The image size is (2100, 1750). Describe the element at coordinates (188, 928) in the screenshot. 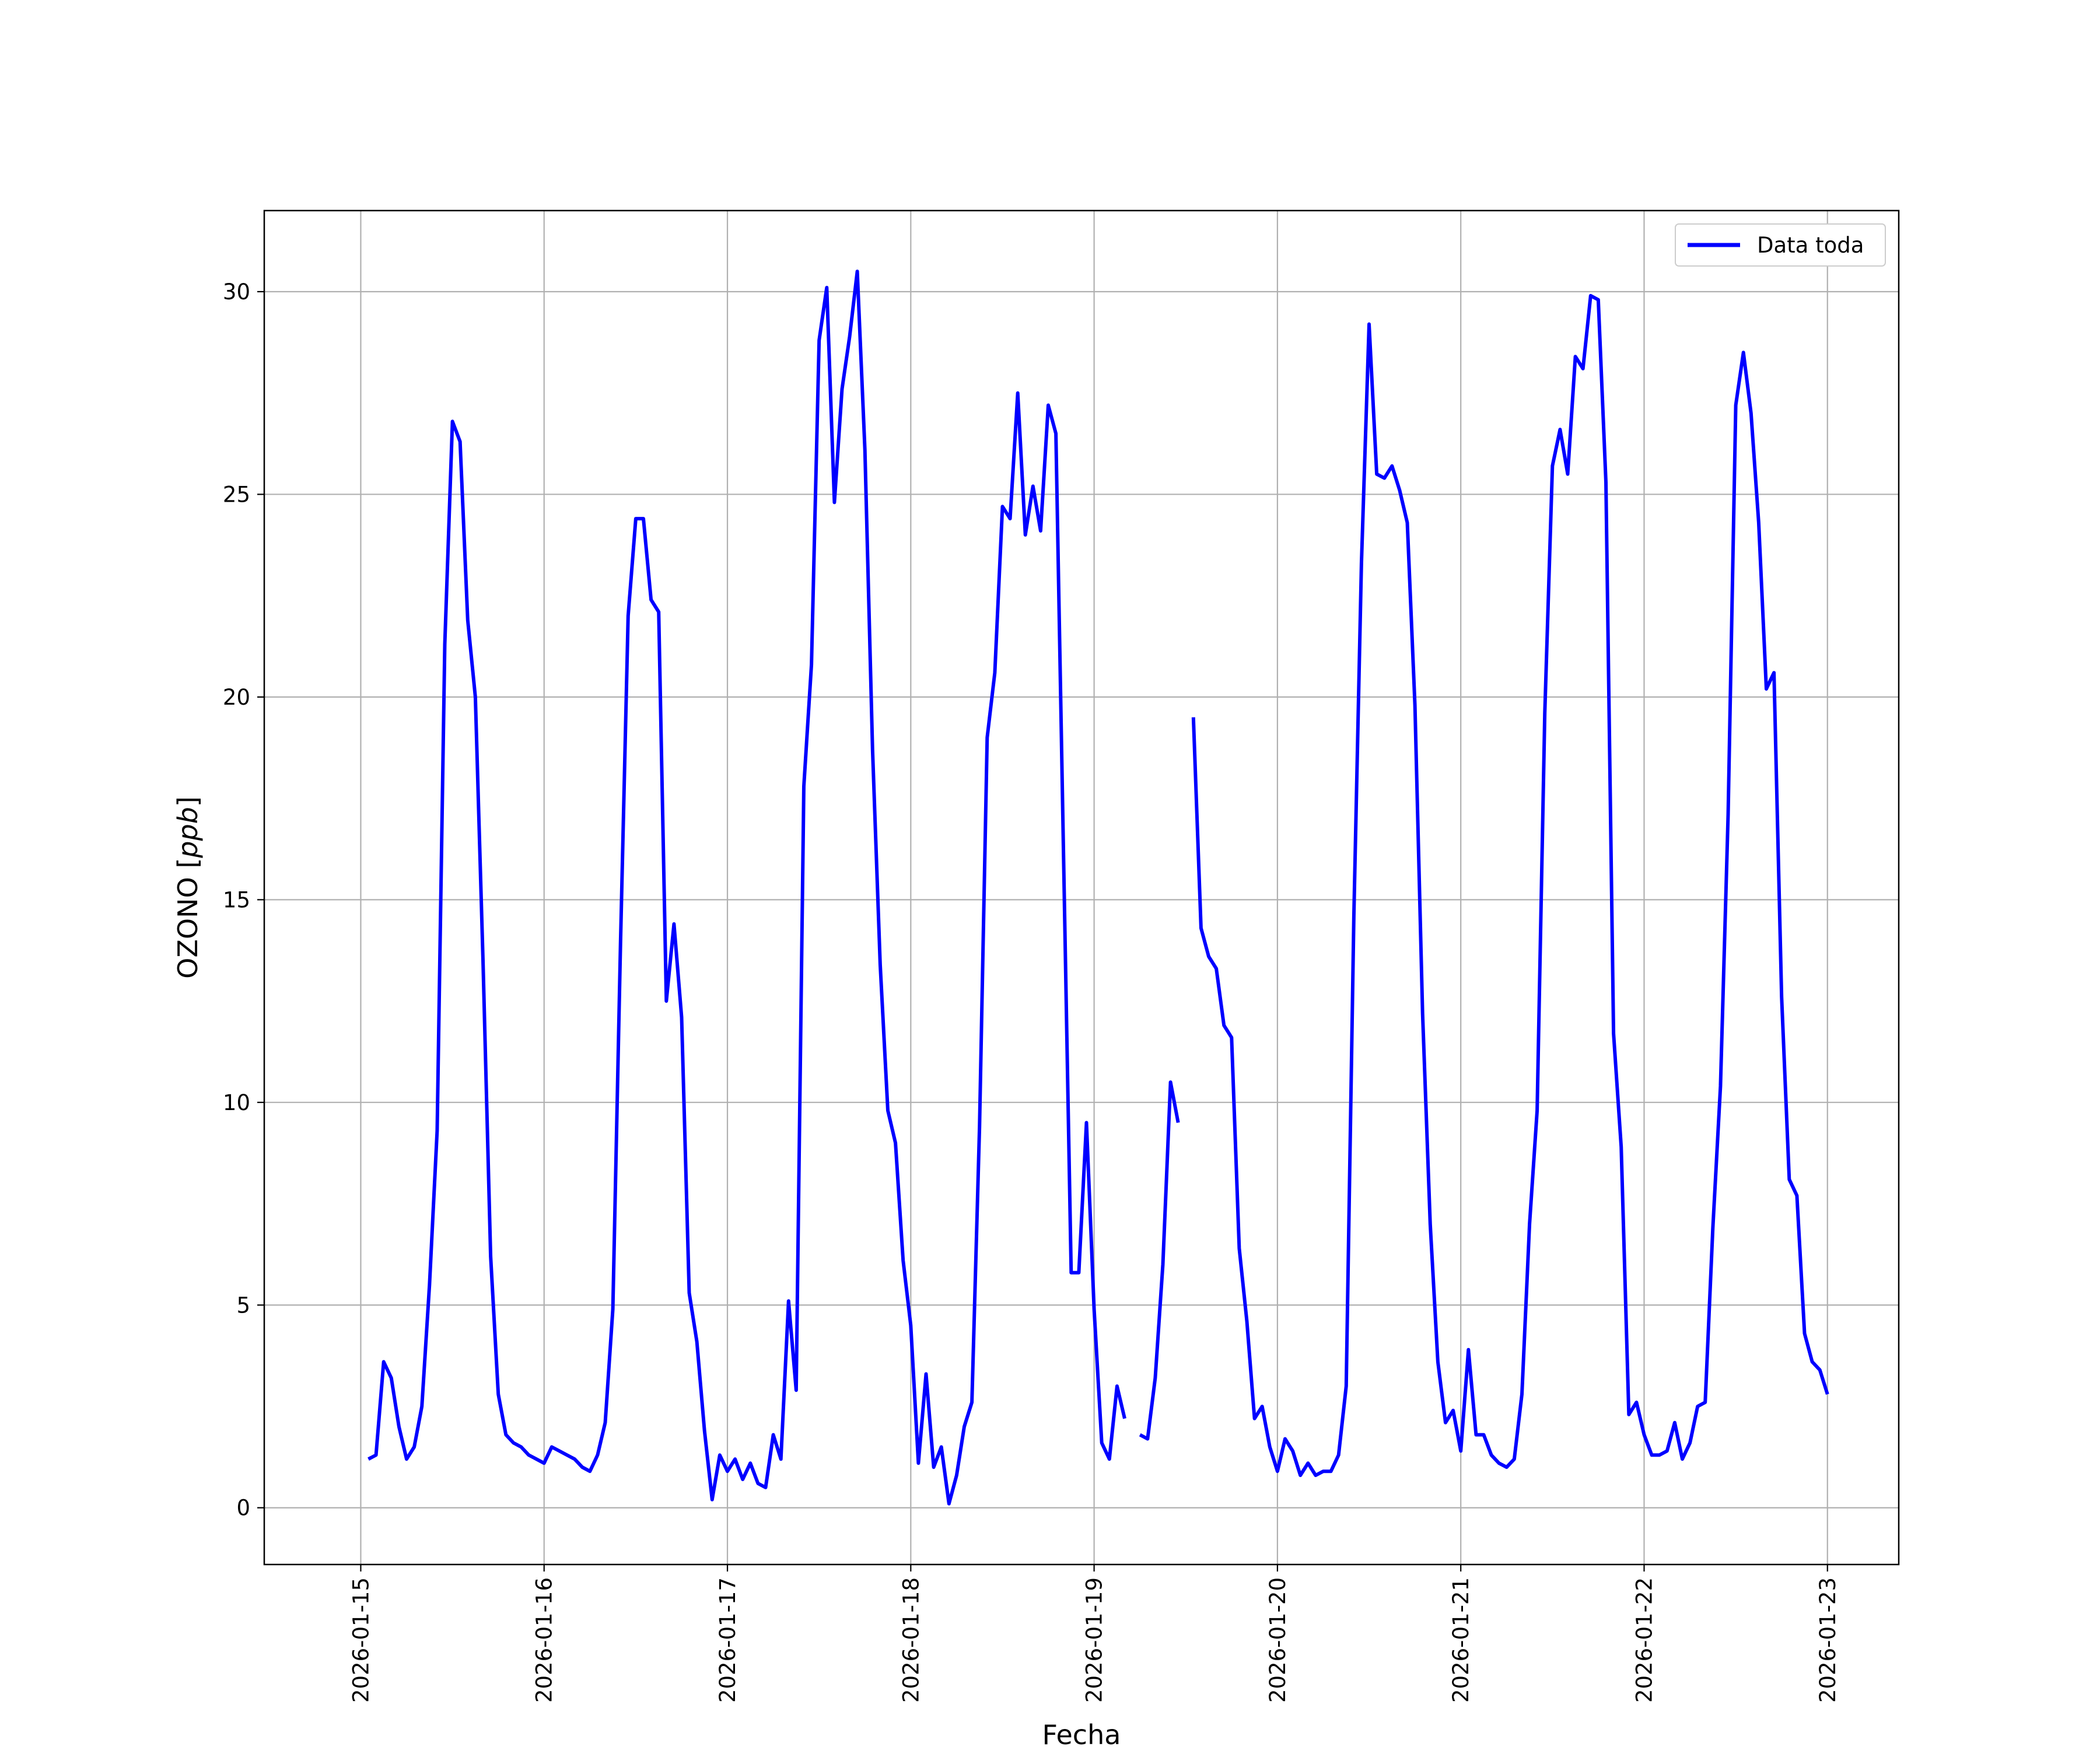

I see `y-axis-label-name: OZONO` at that location.